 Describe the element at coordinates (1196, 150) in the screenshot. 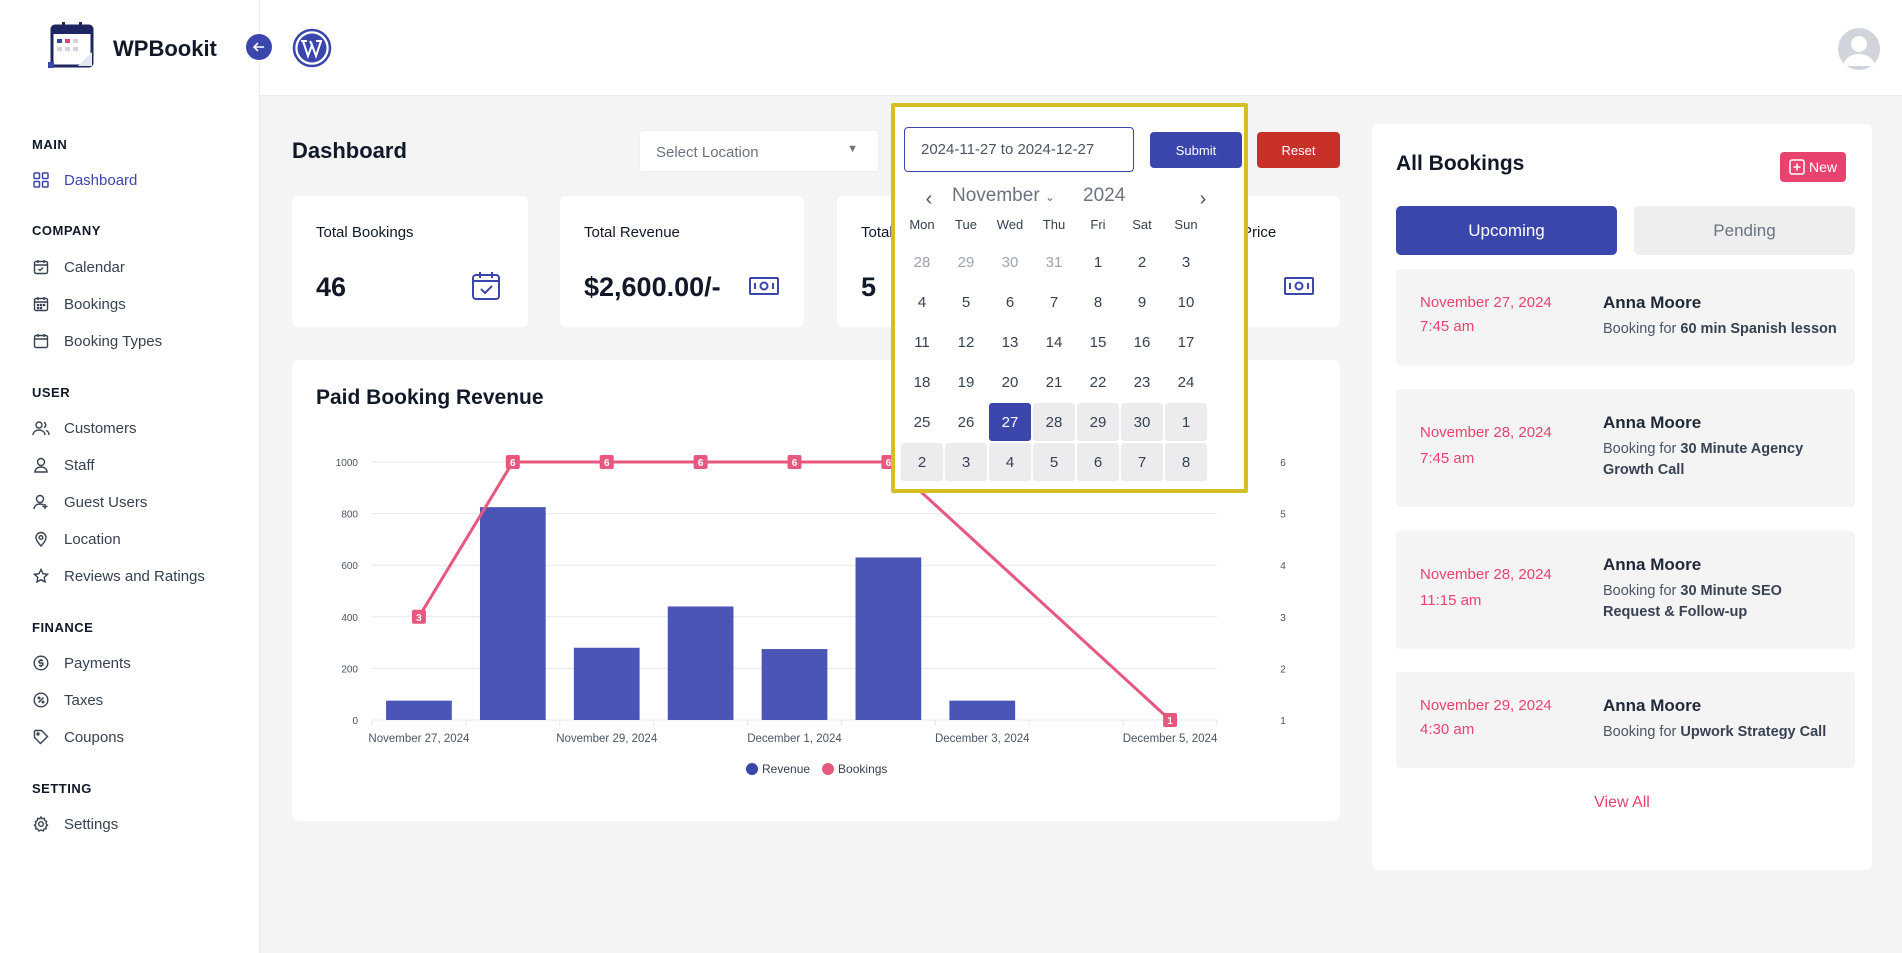

I see `submit-button: Submit` at that location.